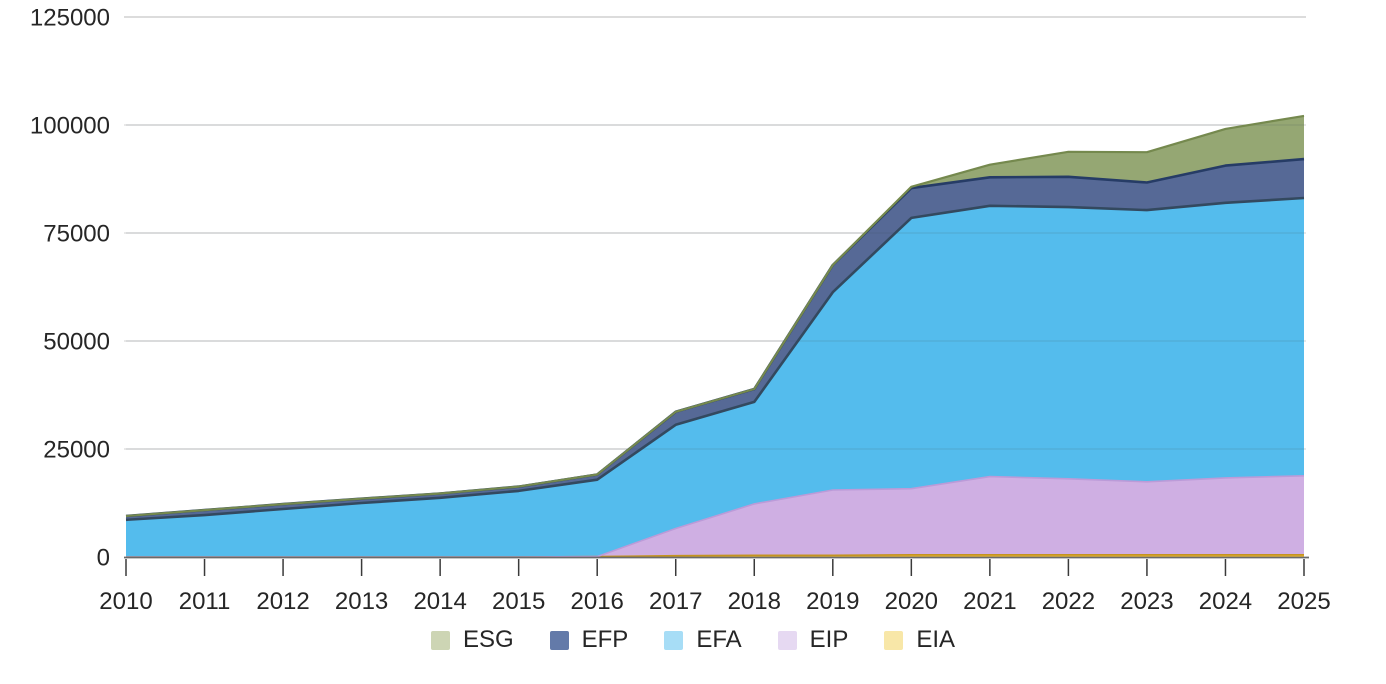 Image resolution: width=1386 pixels, height=684 pixels. I want to click on x-label-2022: 2022, so click(1068, 601).